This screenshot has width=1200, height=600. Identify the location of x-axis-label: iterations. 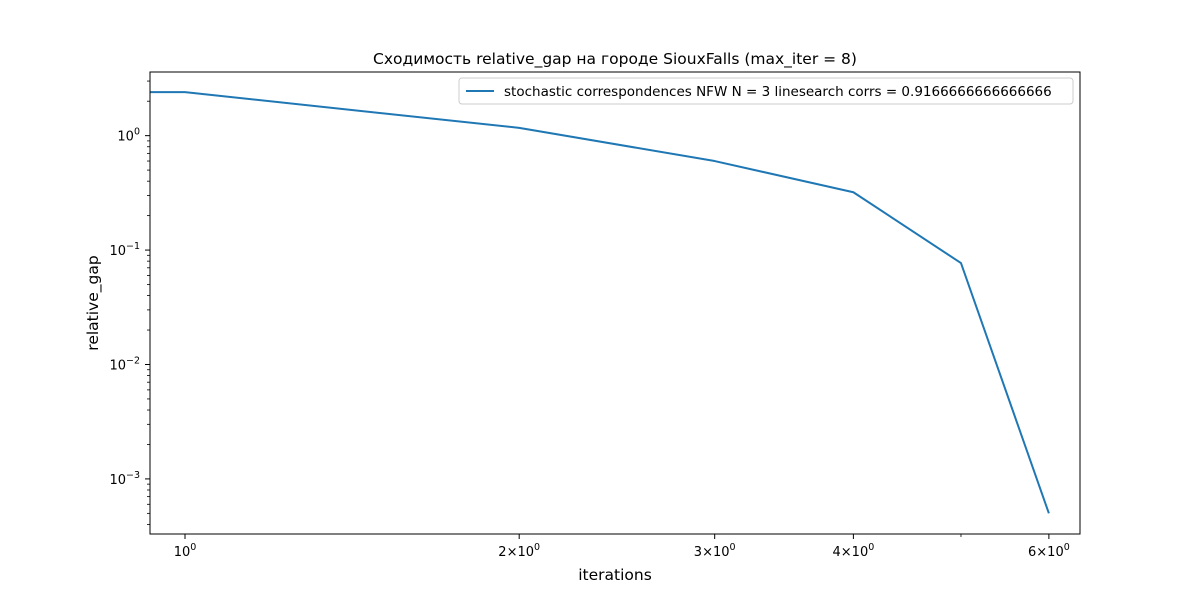
(615, 575).